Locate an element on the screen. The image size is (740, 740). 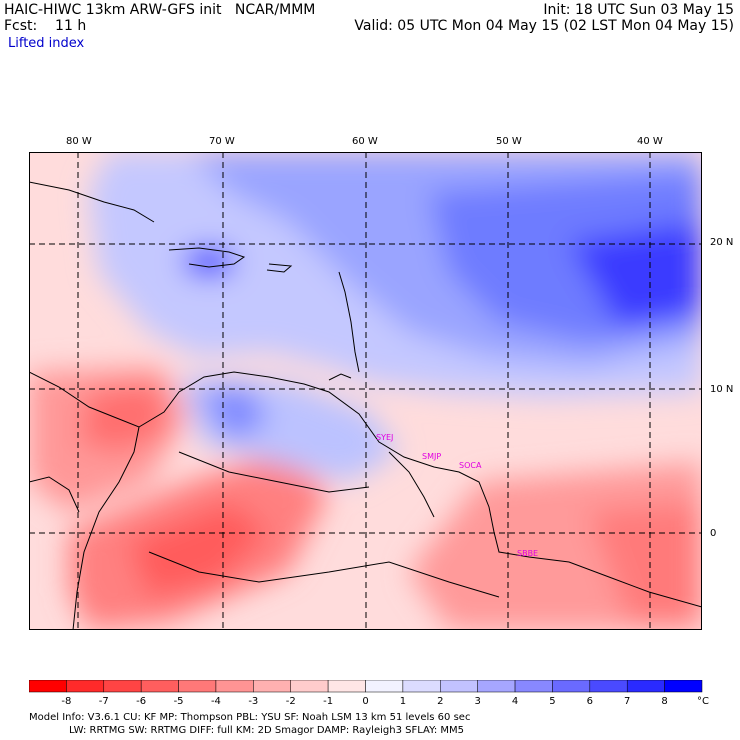
lat-label-10n: 10 N is located at coordinates (722, 389).